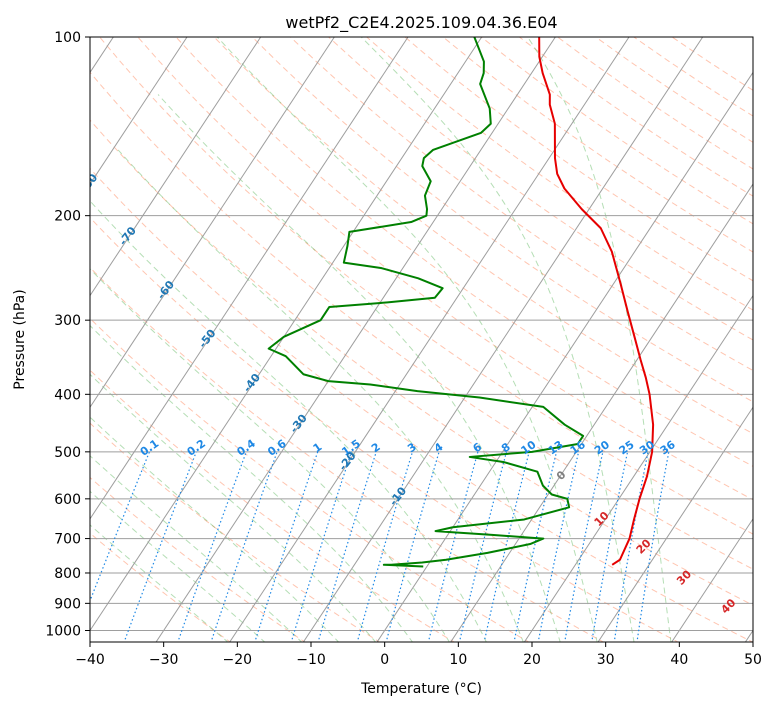 The image size is (775, 708). I want to click on x-axis-title: Temperature (°C), so click(421, 689).